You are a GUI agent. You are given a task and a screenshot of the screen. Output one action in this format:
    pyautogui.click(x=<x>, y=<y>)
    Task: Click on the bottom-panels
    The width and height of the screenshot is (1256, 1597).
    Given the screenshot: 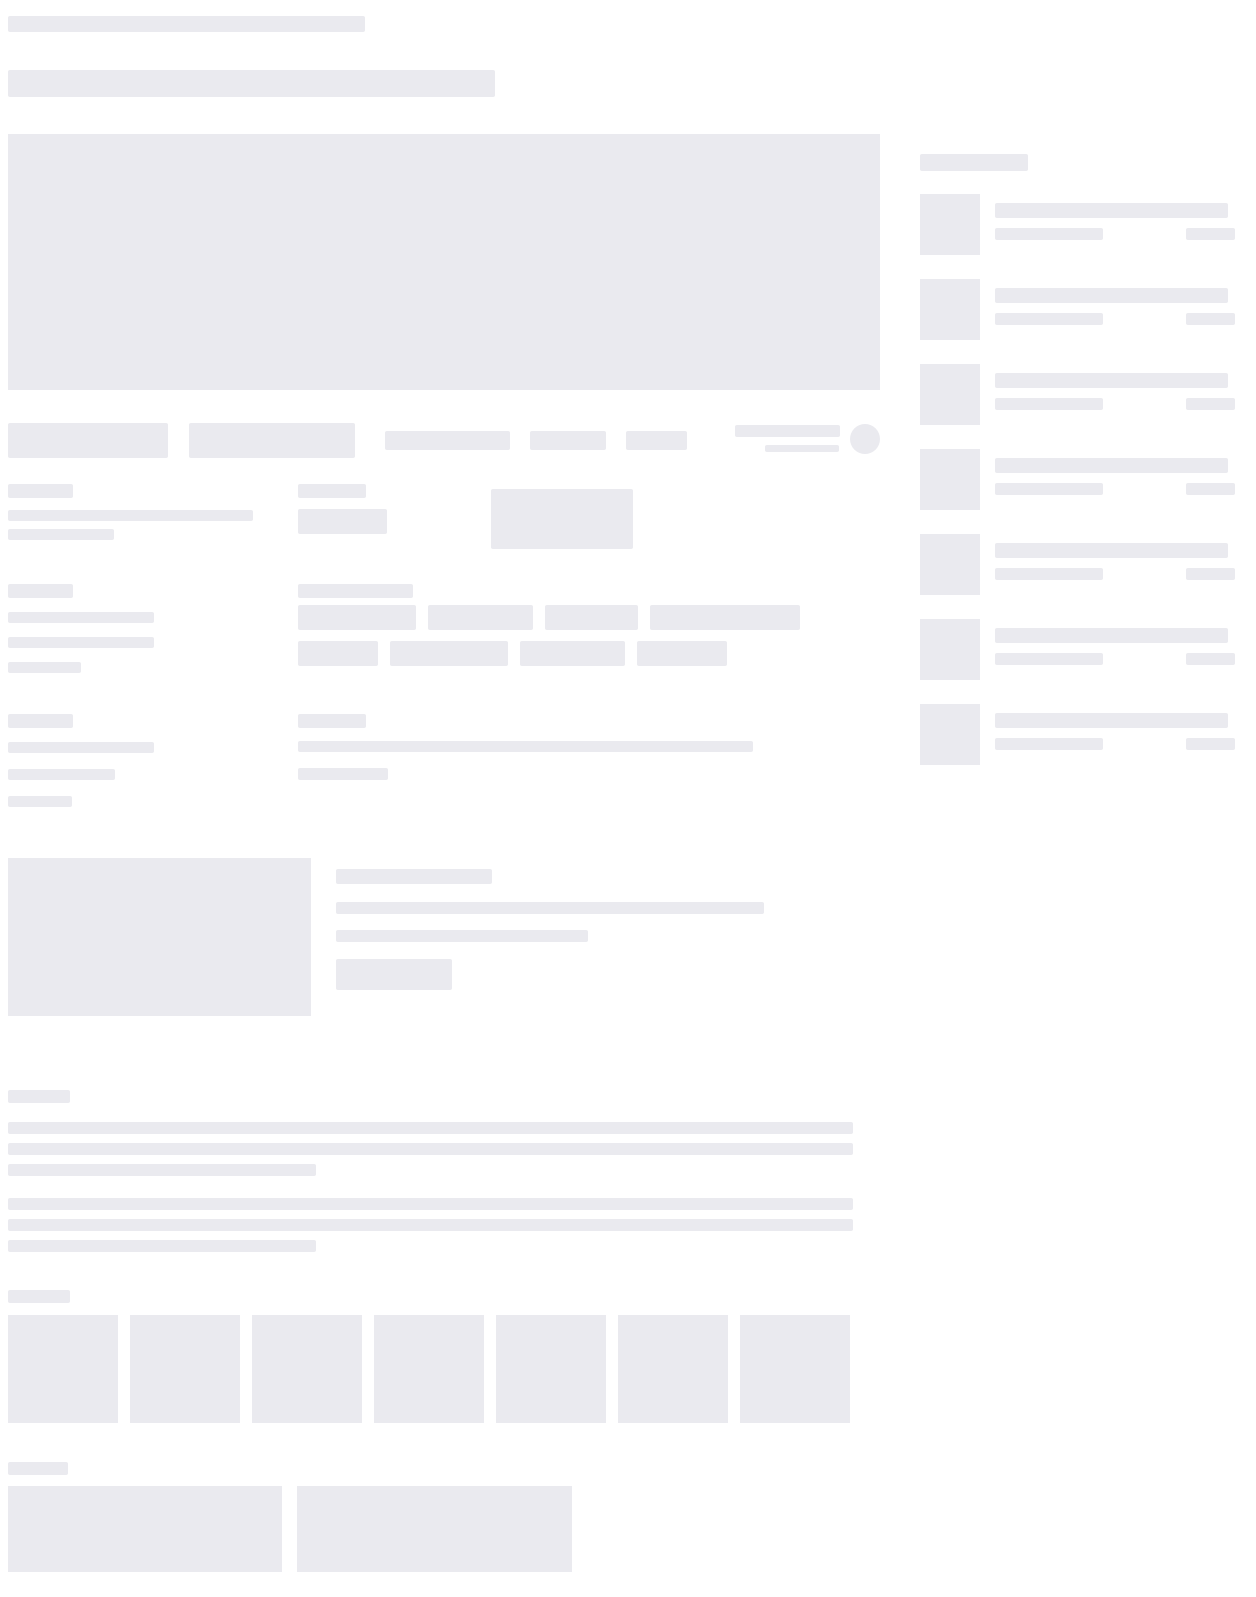 What is the action you would take?
    pyautogui.click(x=444, y=1529)
    